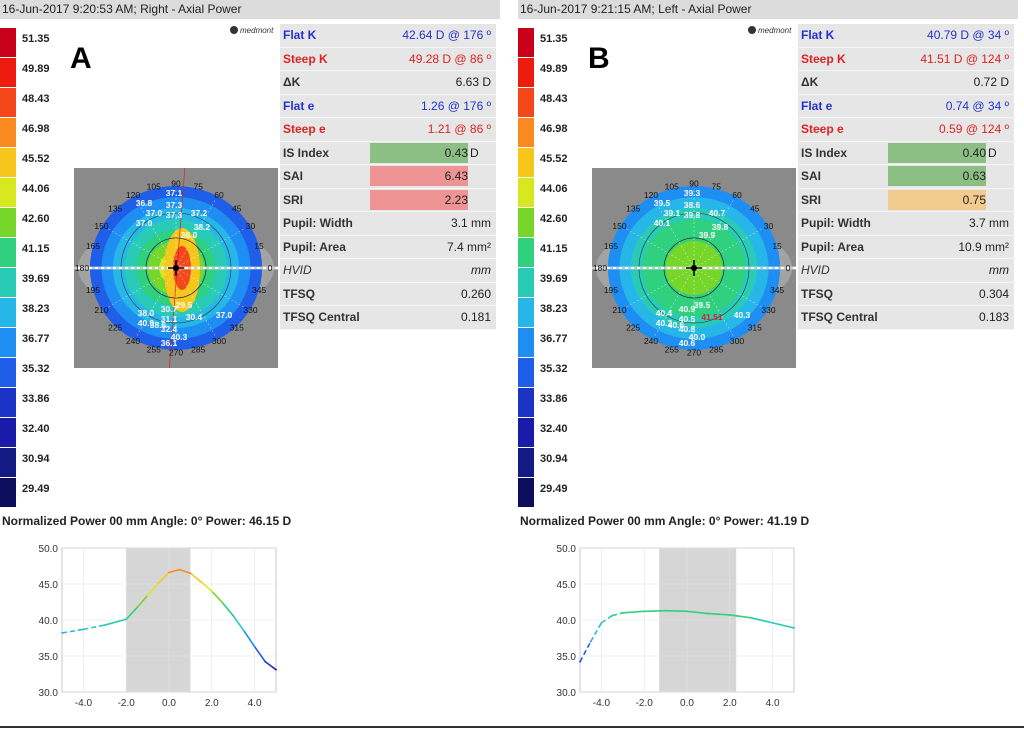 The width and height of the screenshot is (1024, 732). I want to click on angle-label: 120, so click(651, 195).